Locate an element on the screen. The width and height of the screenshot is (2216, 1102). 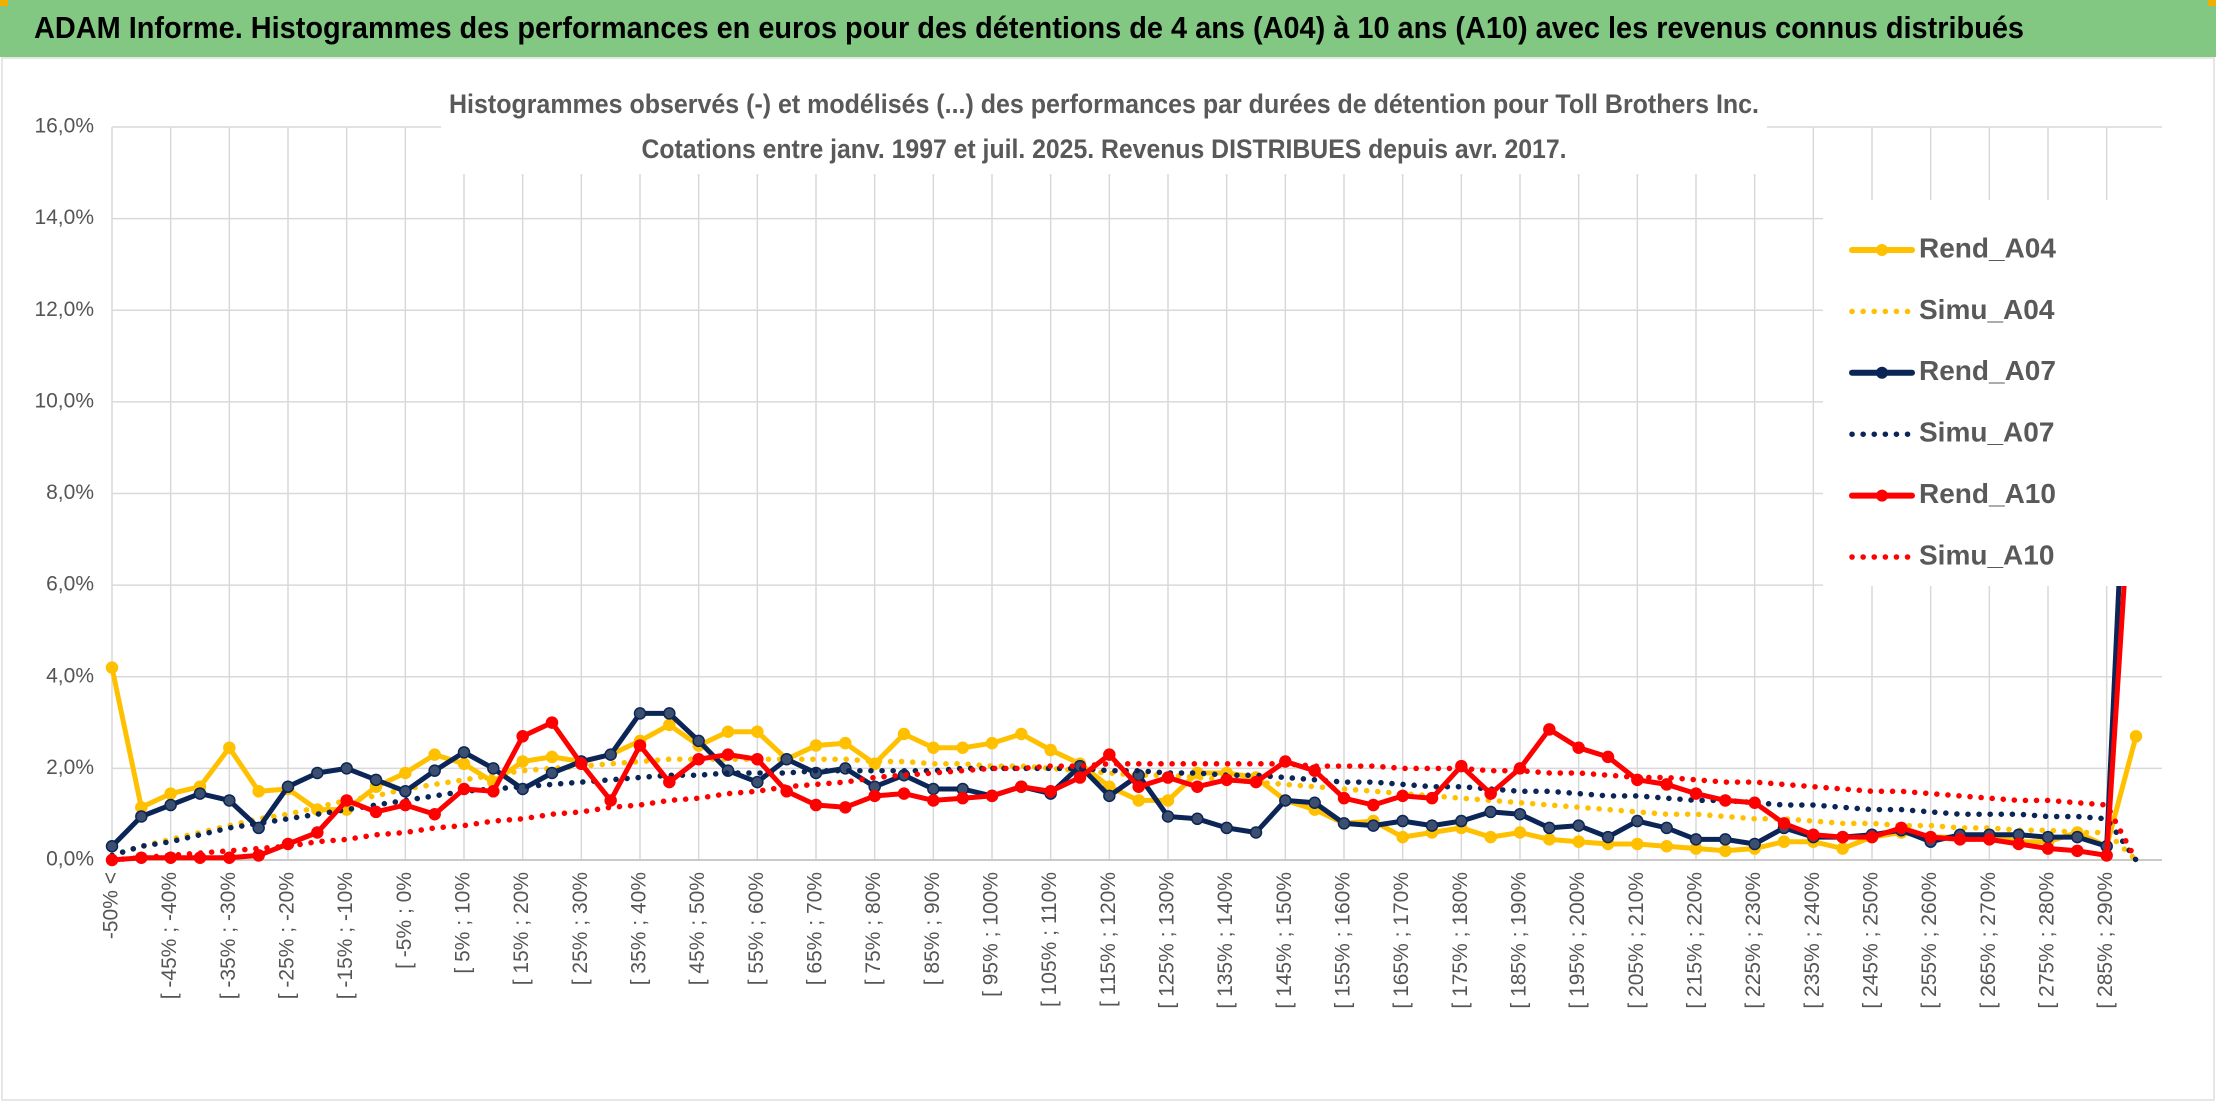
x-tick-label: [ -25% ; -20% is located at coordinates (287, 935).